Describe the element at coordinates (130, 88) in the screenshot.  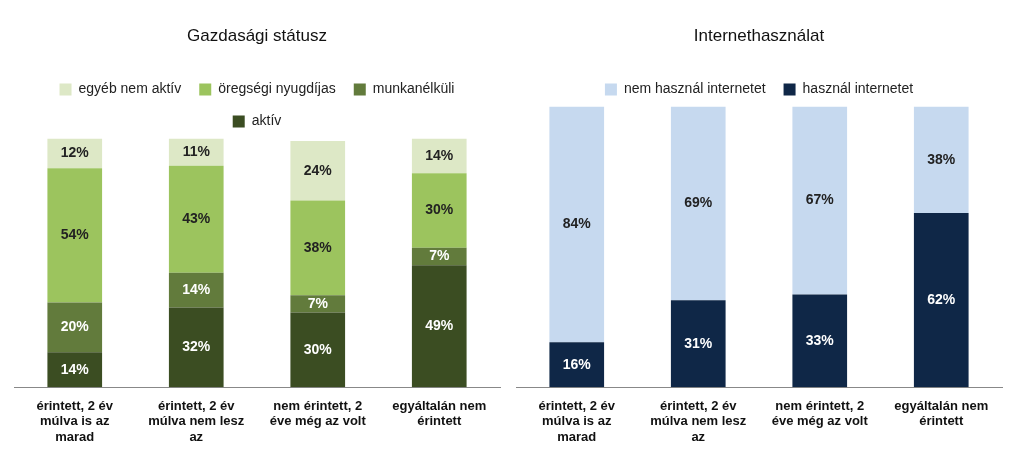
I see `legend-label: egyéb nem aktív` at that location.